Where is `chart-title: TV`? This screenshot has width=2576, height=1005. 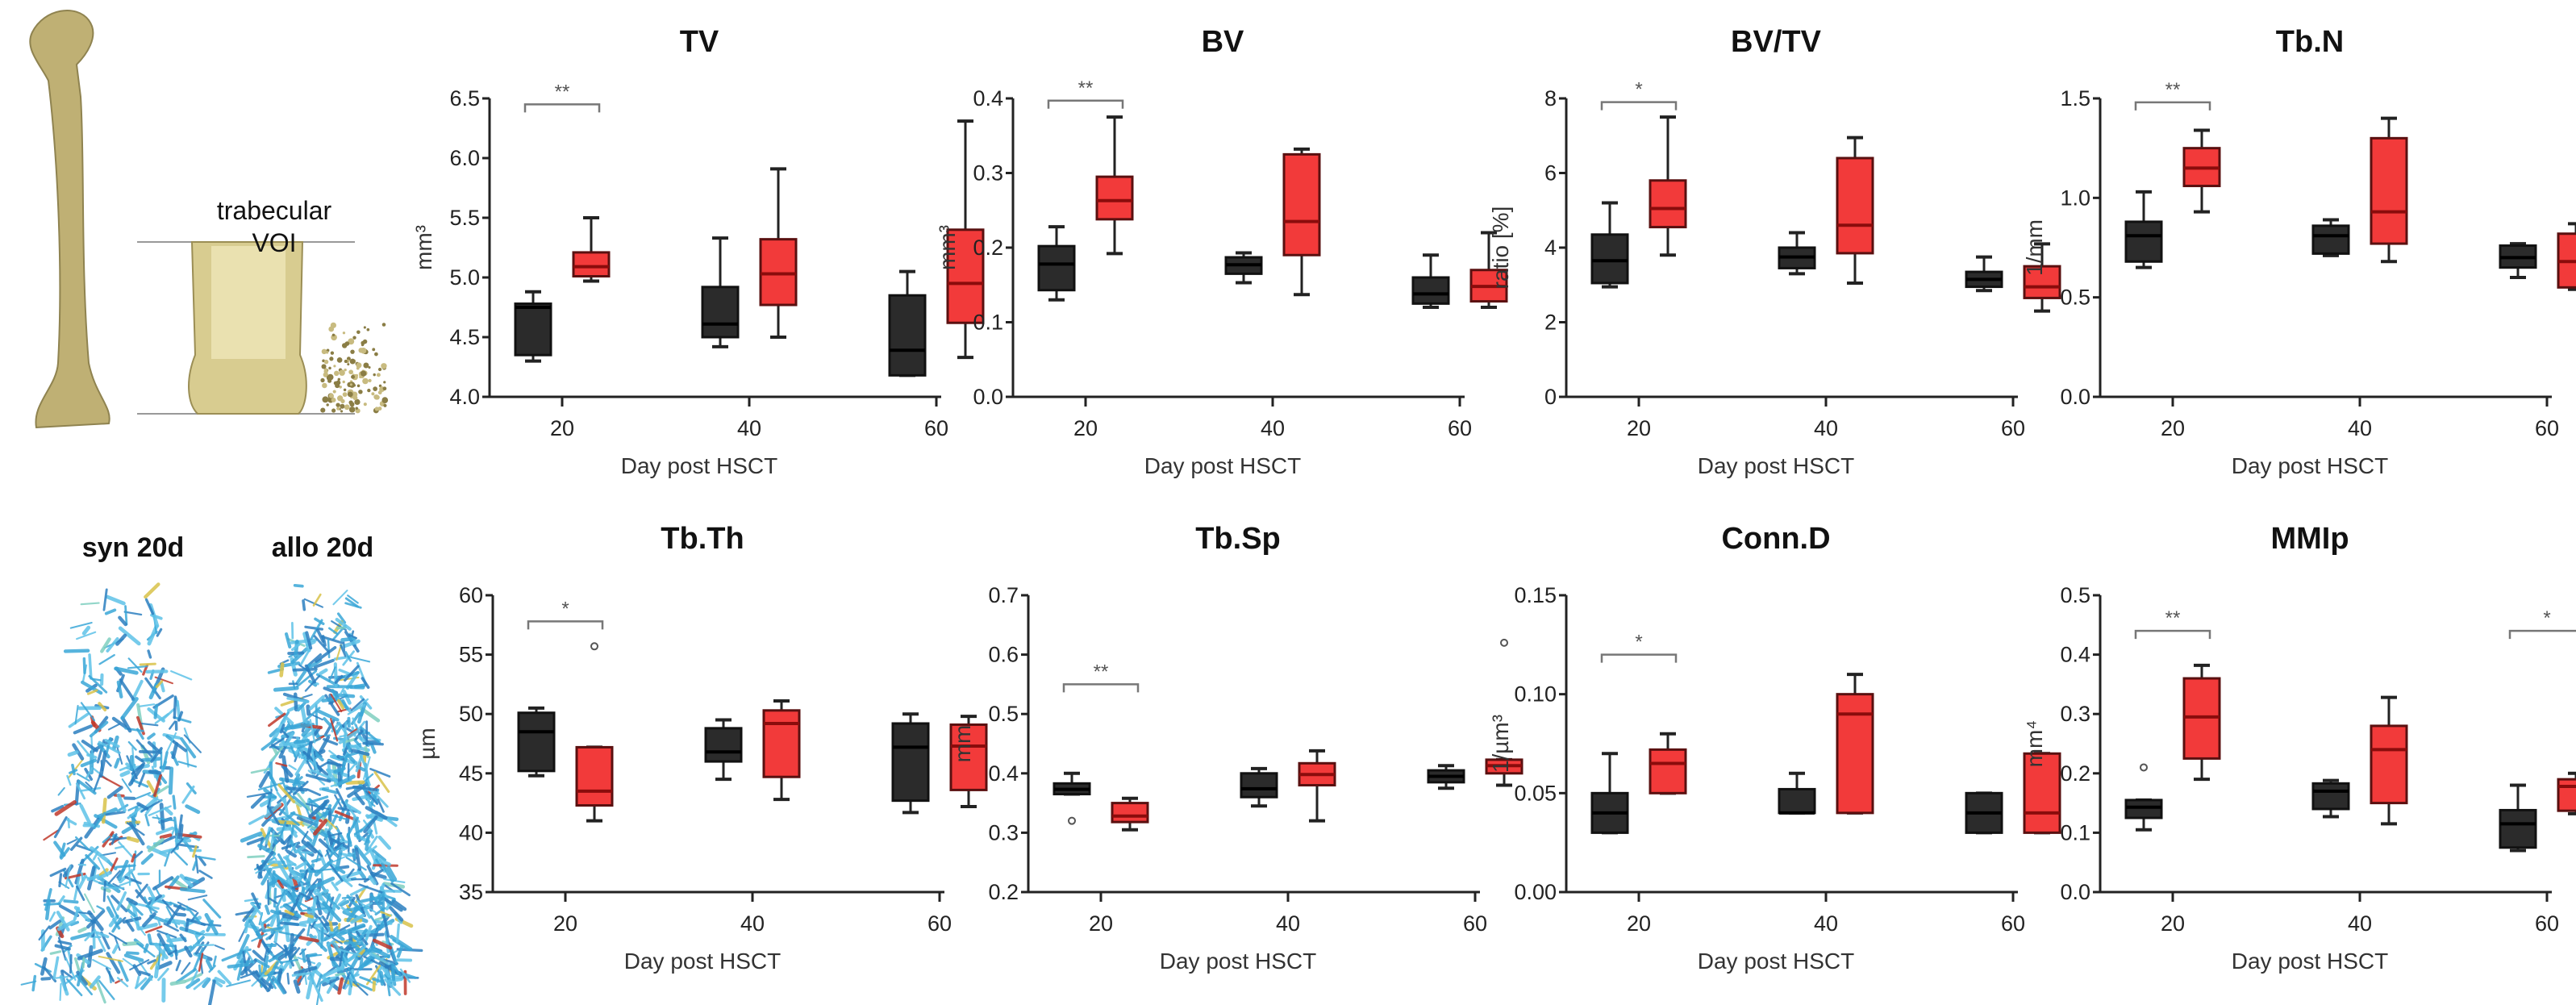
chart-title: TV is located at coordinates (699, 42).